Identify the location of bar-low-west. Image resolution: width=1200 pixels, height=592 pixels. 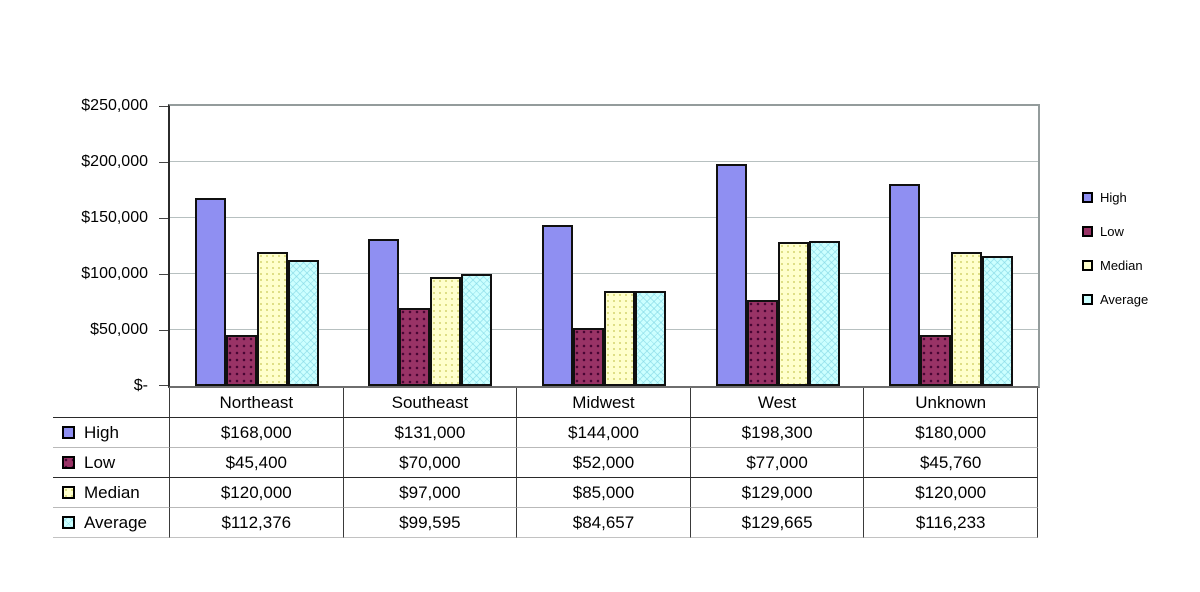
(762, 343).